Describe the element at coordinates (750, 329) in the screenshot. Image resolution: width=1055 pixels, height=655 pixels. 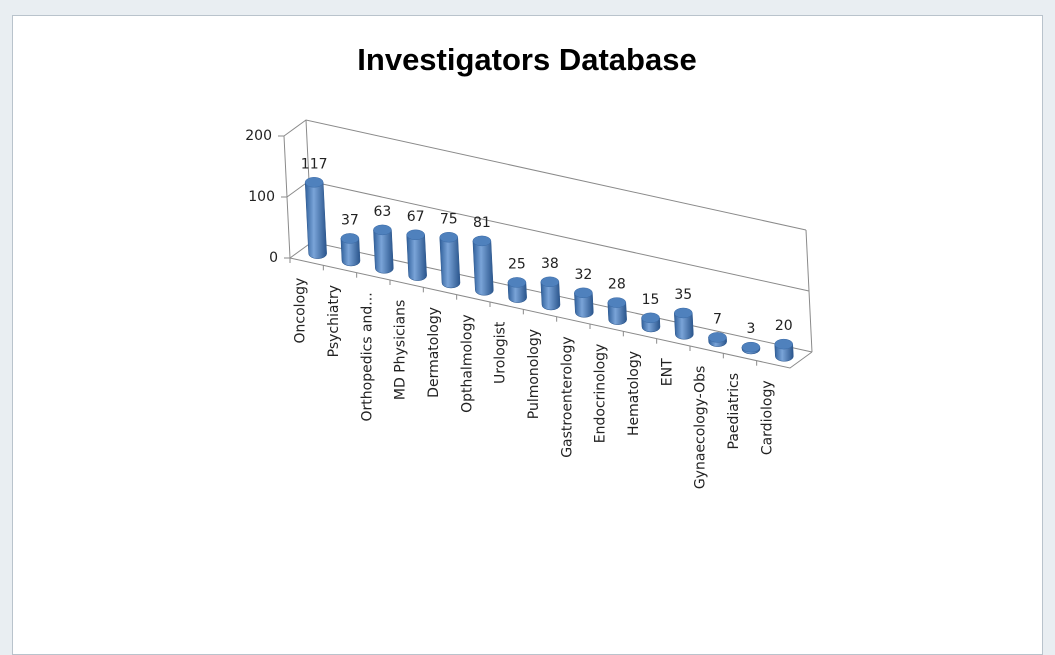
I see `data-label: 3` at that location.